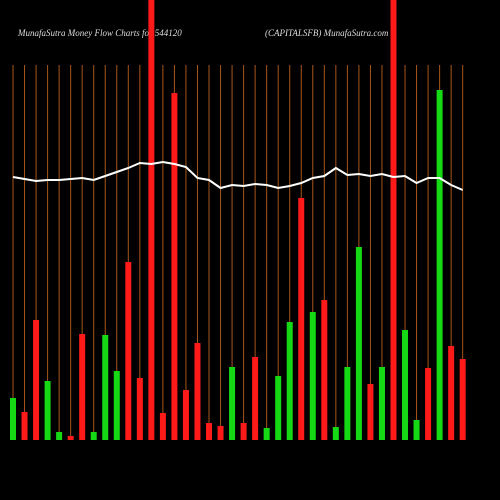 The width and height of the screenshot is (500, 500). I want to click on chart-title: MunafaSutra Money Flow Charts for 544120, so click(99, 33).